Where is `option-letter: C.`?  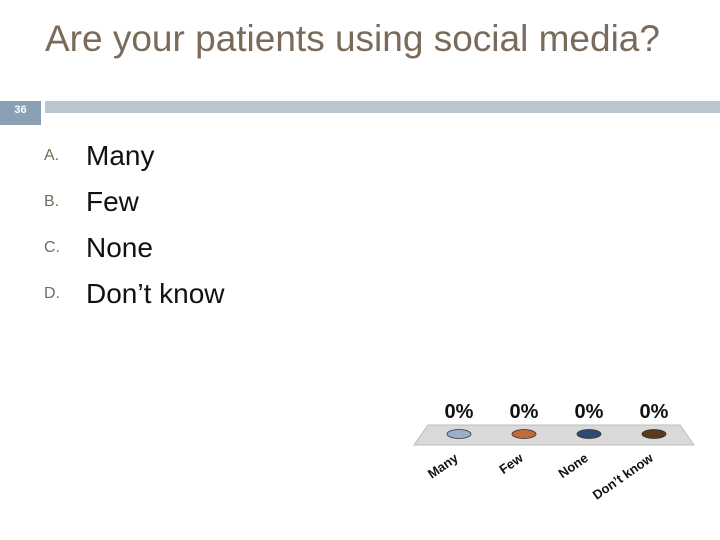
option-letter: C. is located at coordinates (52, 247).